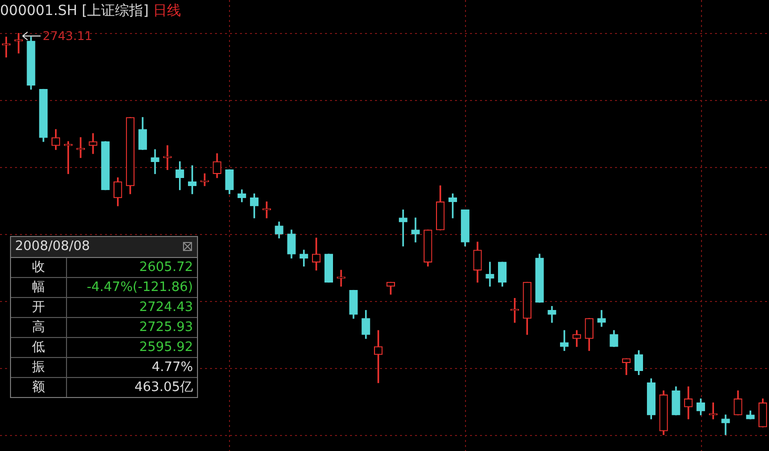  I want to click on annotation: 高, so click(39, 327).